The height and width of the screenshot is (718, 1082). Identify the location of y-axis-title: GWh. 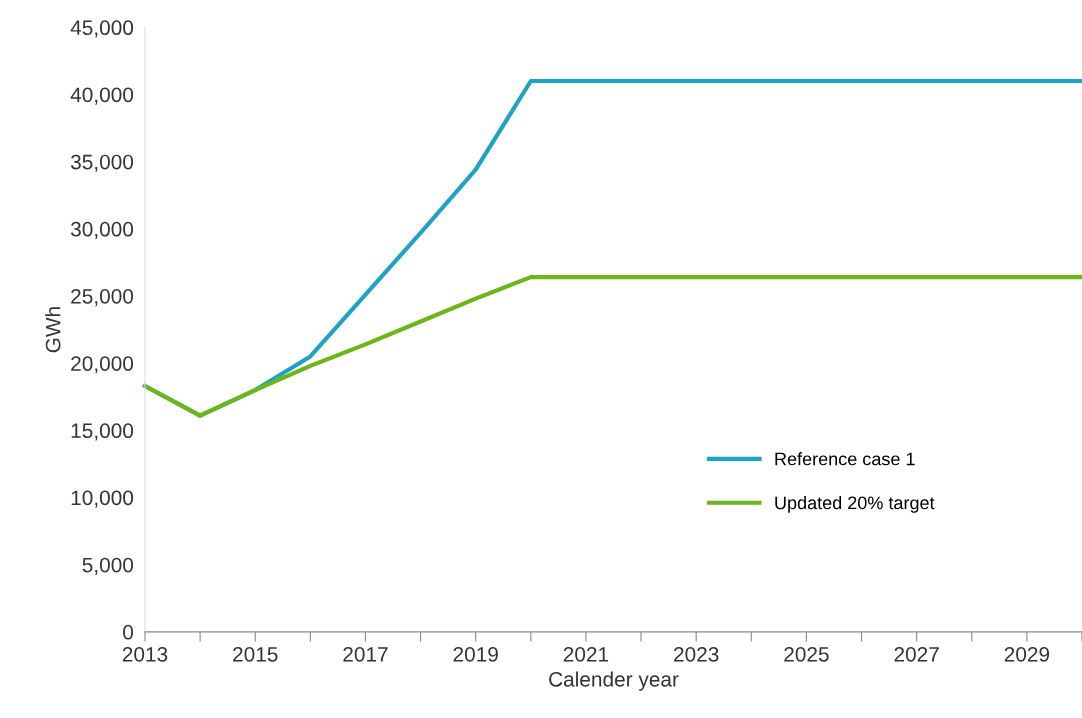
(53, 330).